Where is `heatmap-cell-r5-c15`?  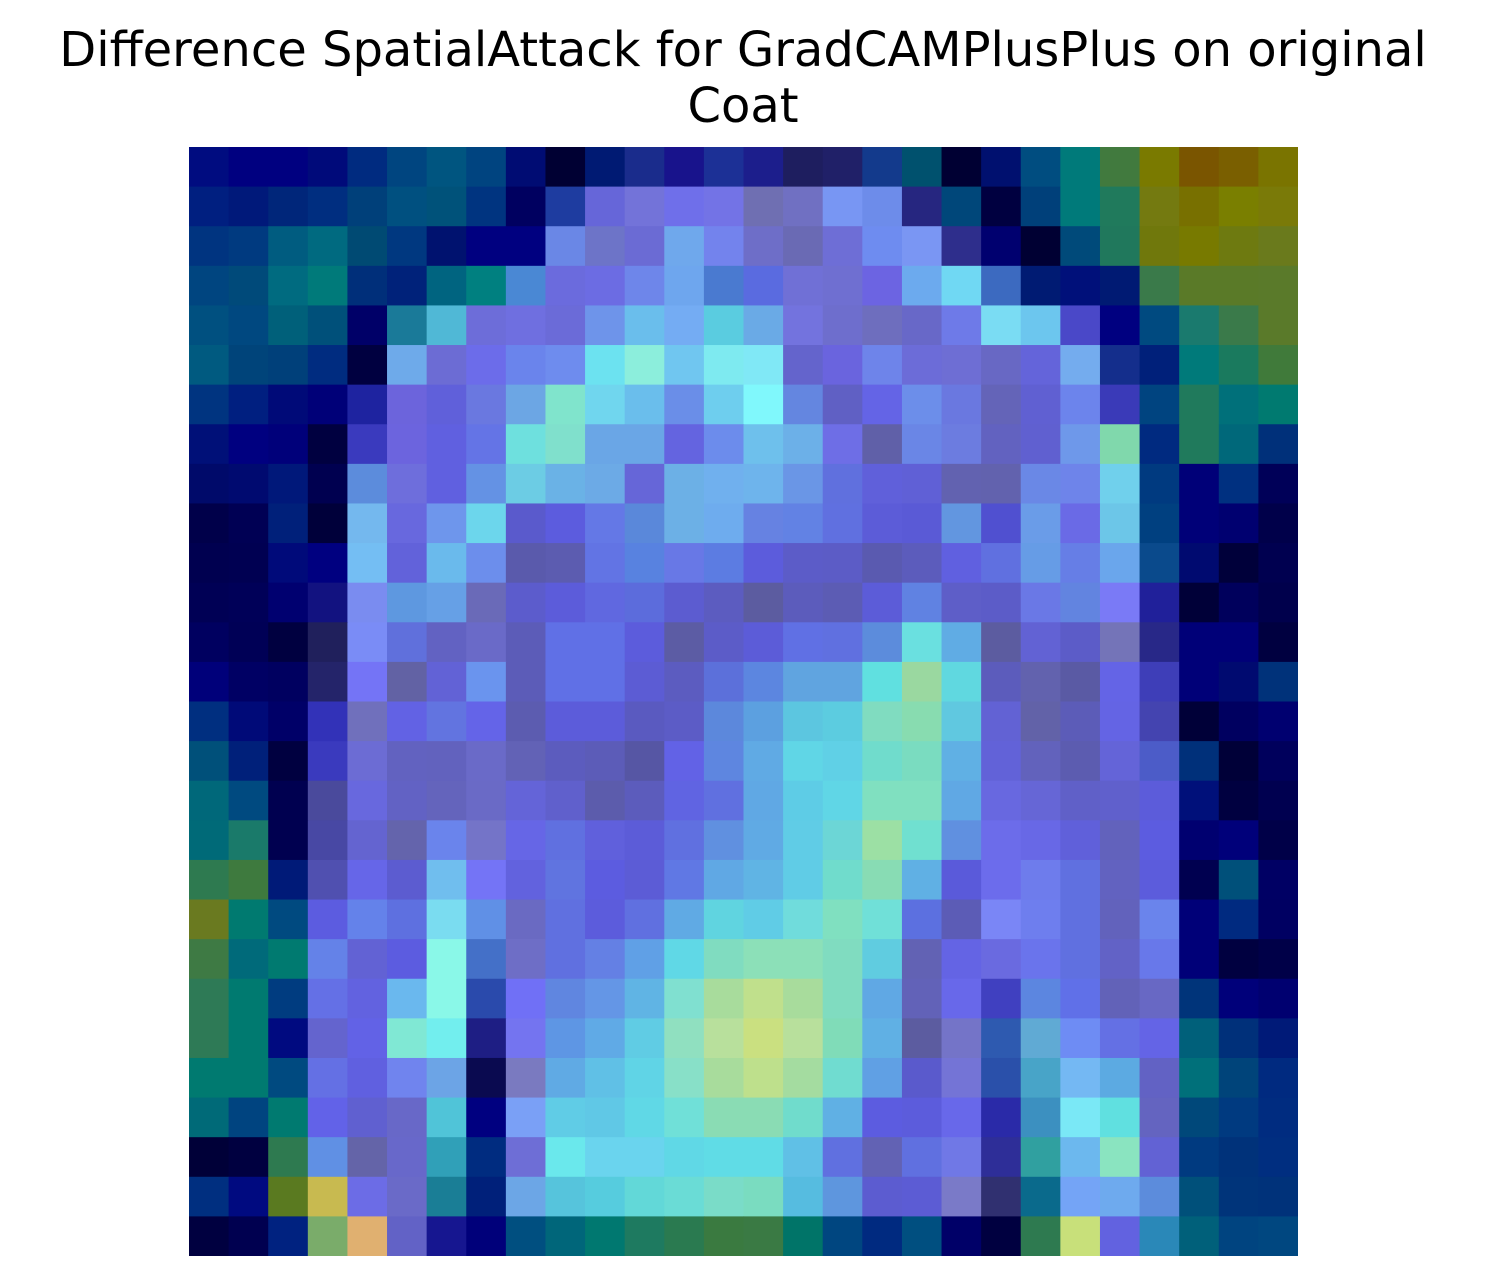
heatmap-cell-r5-c15 is located at coordinates (803, 365).